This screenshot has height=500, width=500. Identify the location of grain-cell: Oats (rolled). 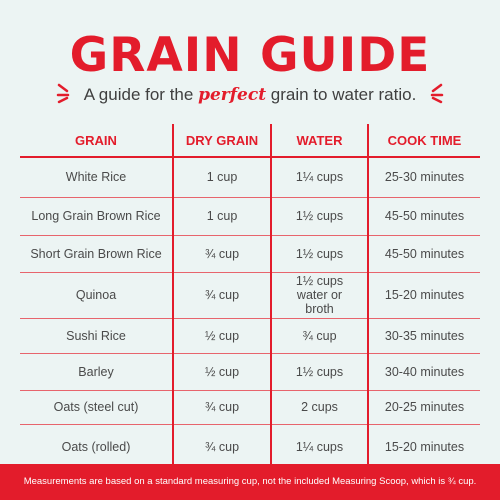
(96, 446).